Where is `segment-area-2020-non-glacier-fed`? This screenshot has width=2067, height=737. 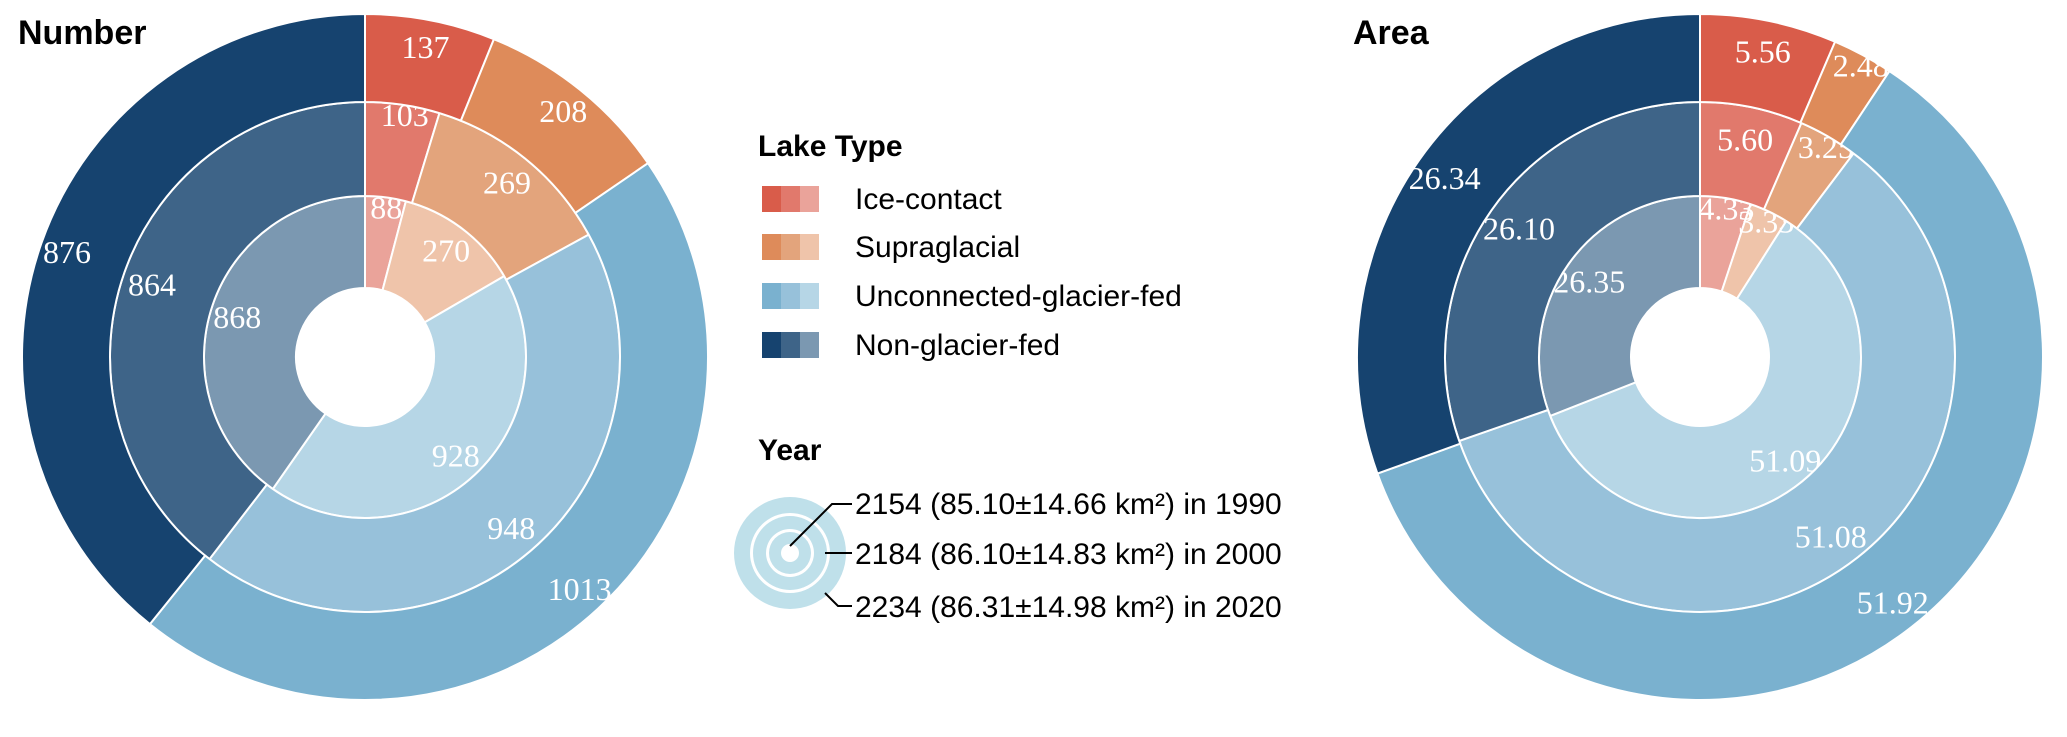 segment-area-2020-non-glacier-fed is located at coordinates (1528, 243).